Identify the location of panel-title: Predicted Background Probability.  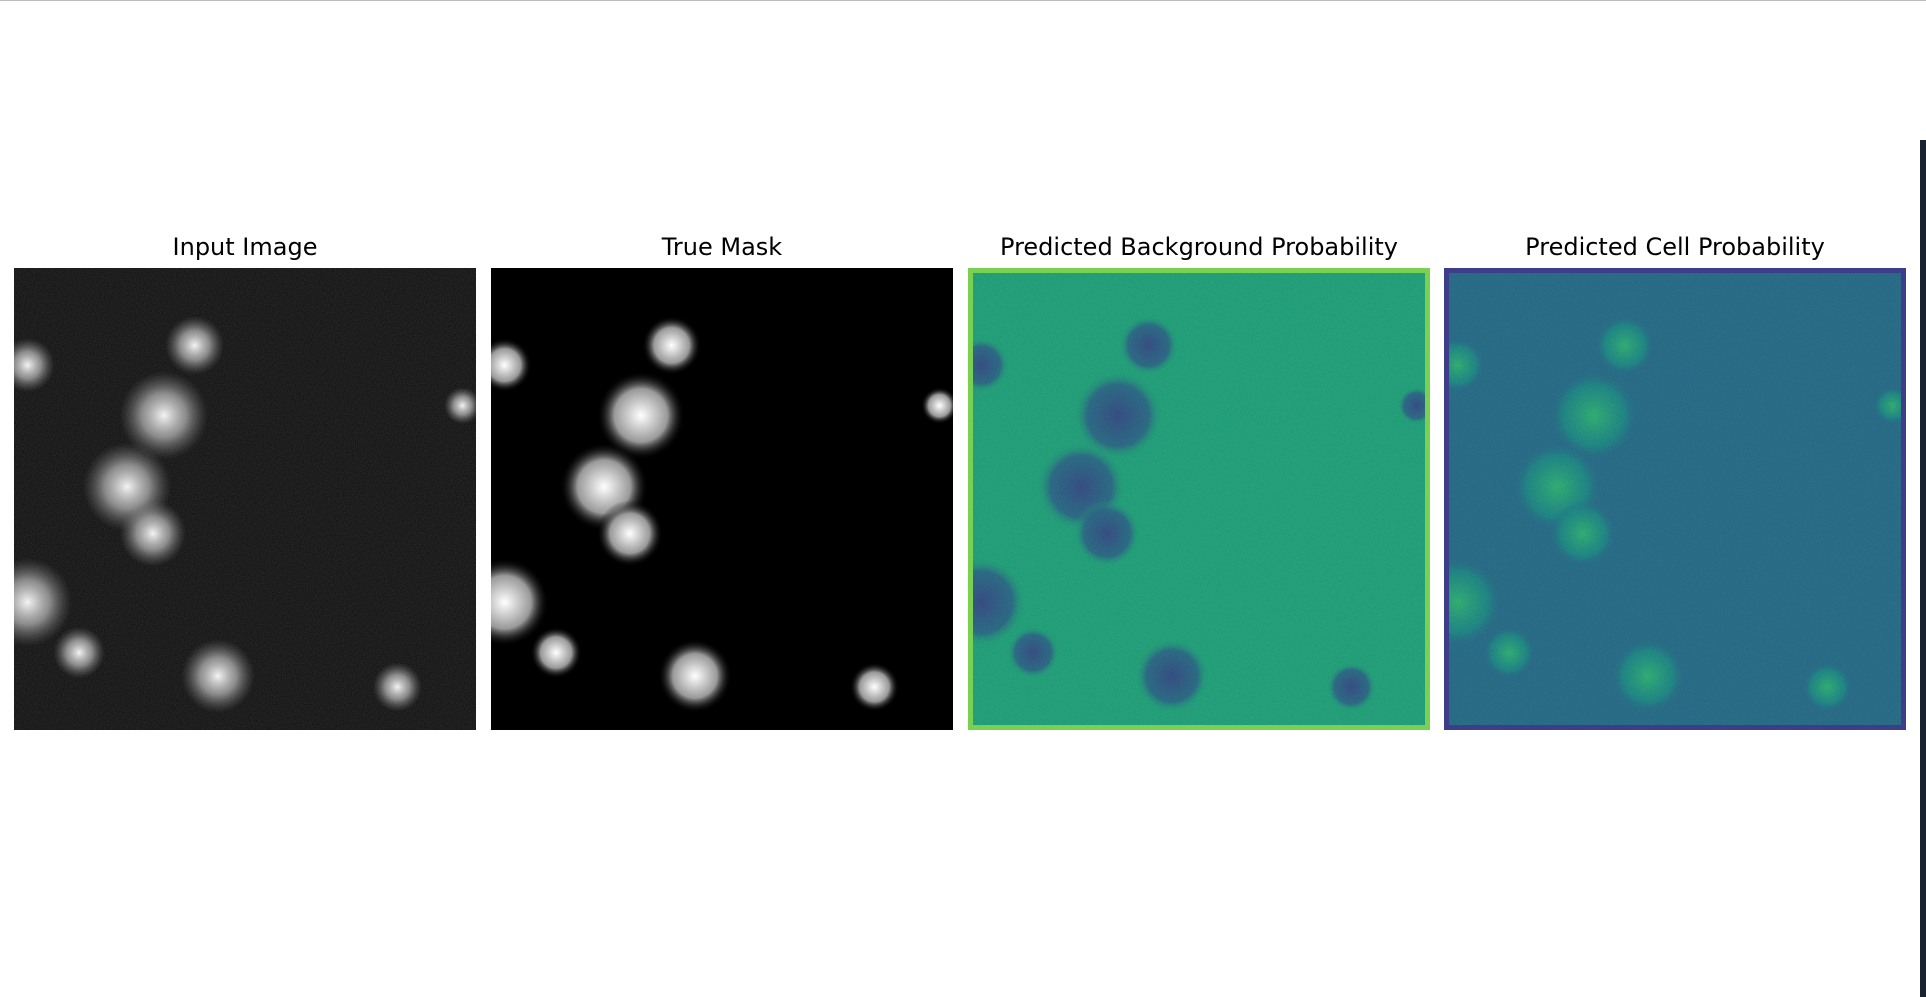
(1199, 247).